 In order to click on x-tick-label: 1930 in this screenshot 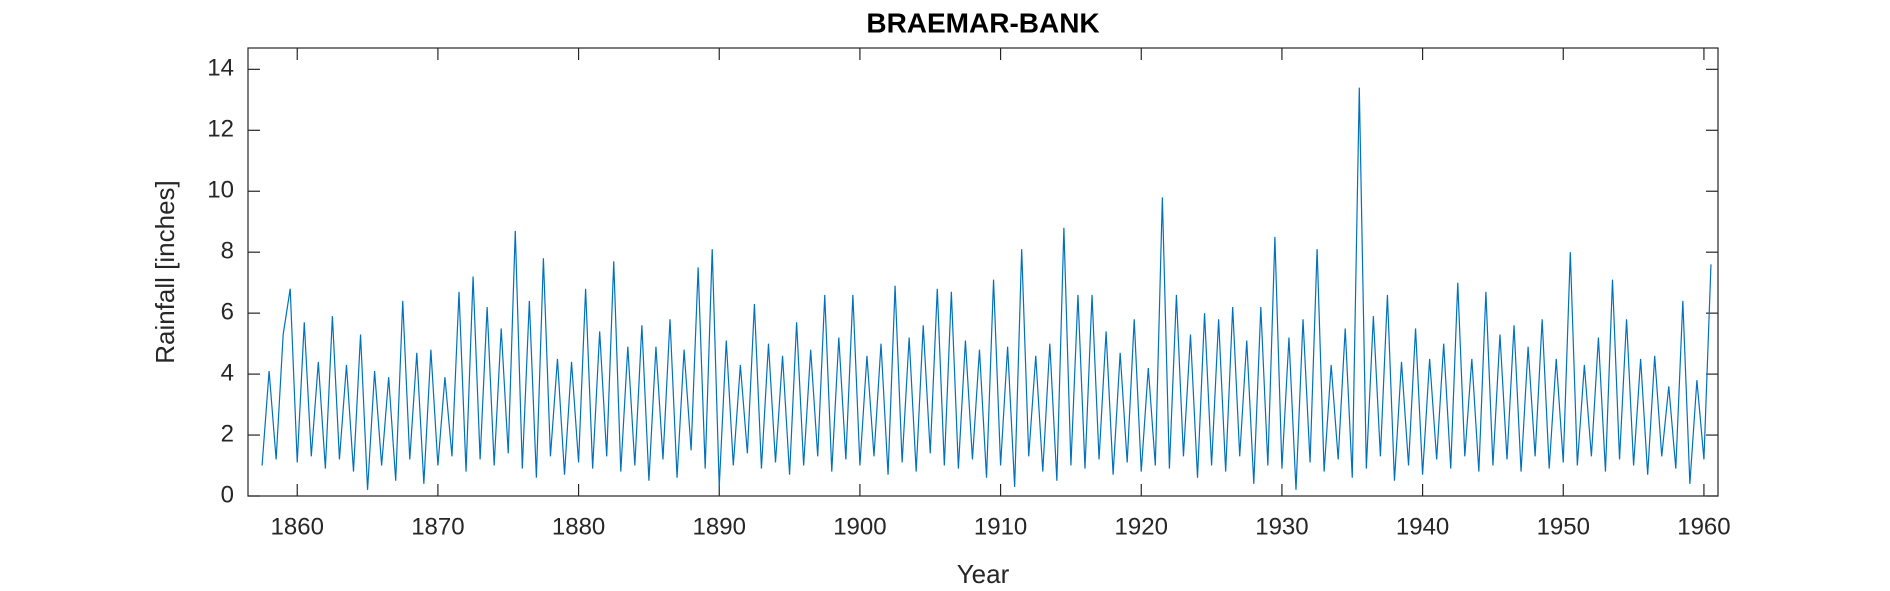, I will do `click(1281, 526)`.